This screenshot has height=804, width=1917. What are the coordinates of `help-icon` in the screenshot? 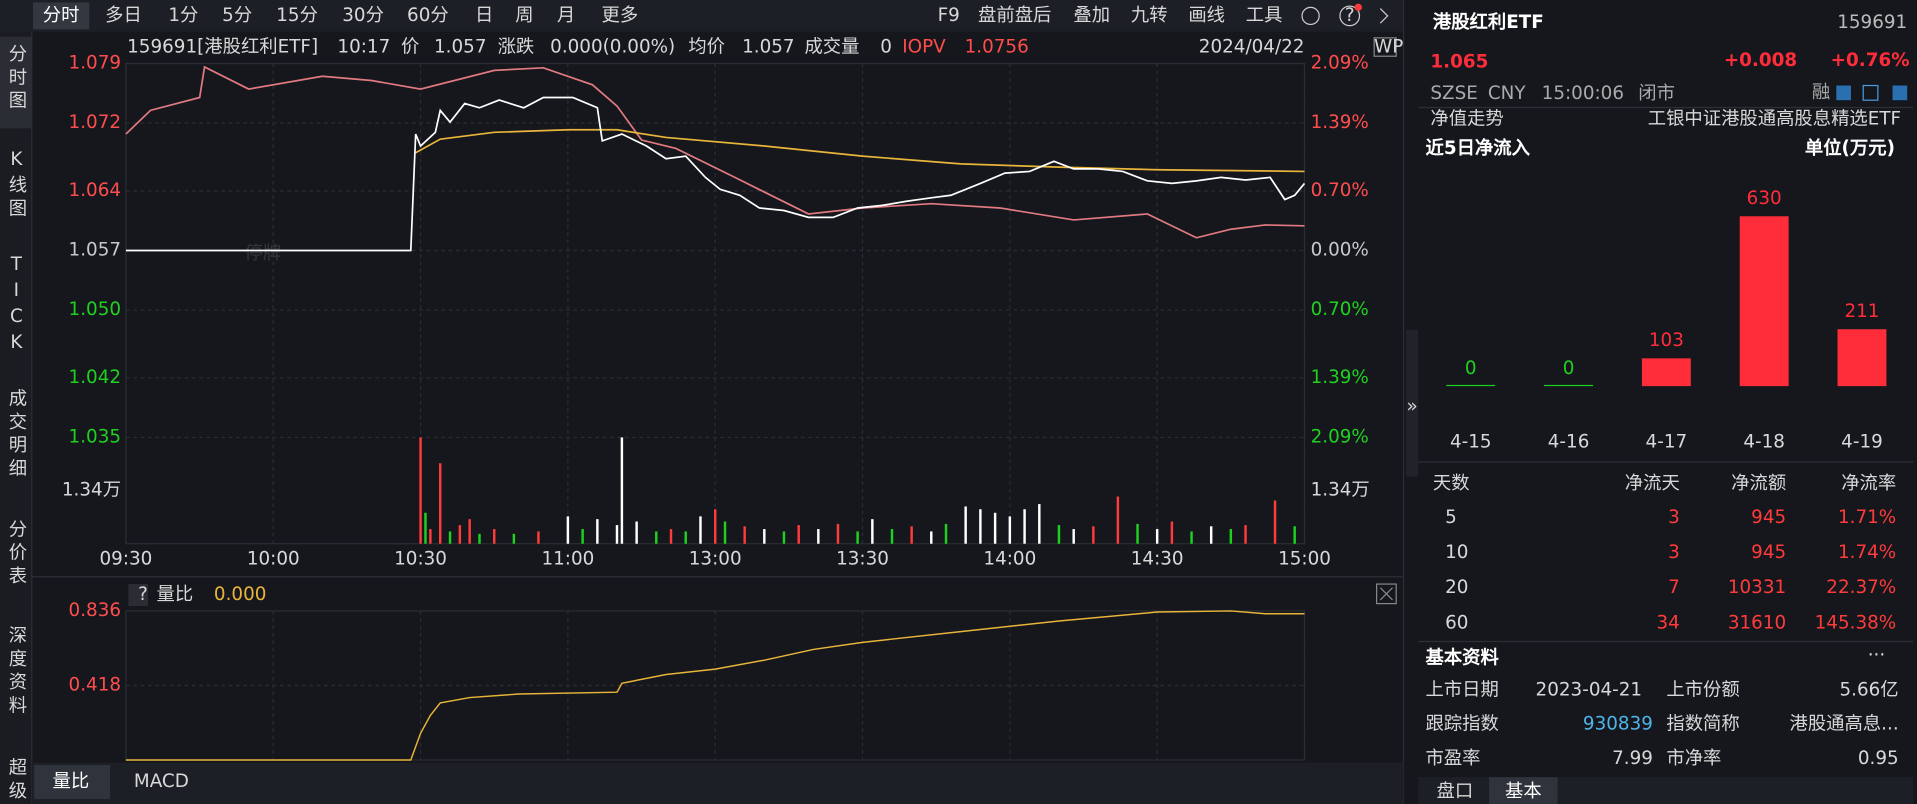 It's located at (1350, 16).